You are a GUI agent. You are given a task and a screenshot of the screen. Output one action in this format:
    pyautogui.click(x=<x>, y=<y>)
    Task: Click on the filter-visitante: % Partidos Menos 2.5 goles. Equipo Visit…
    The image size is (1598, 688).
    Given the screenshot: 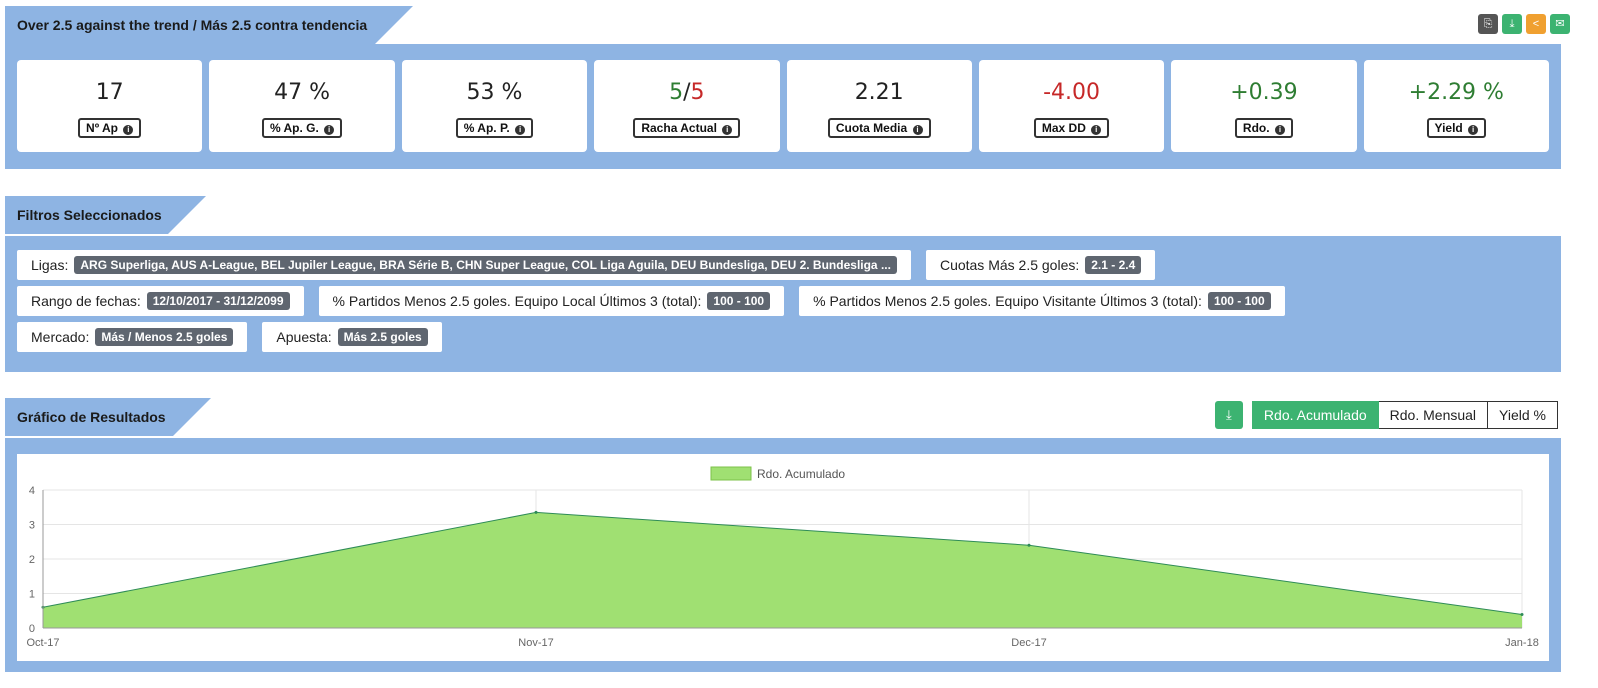 What is the action you would take?
    pyautogui.click(x=1042, y=301)
    